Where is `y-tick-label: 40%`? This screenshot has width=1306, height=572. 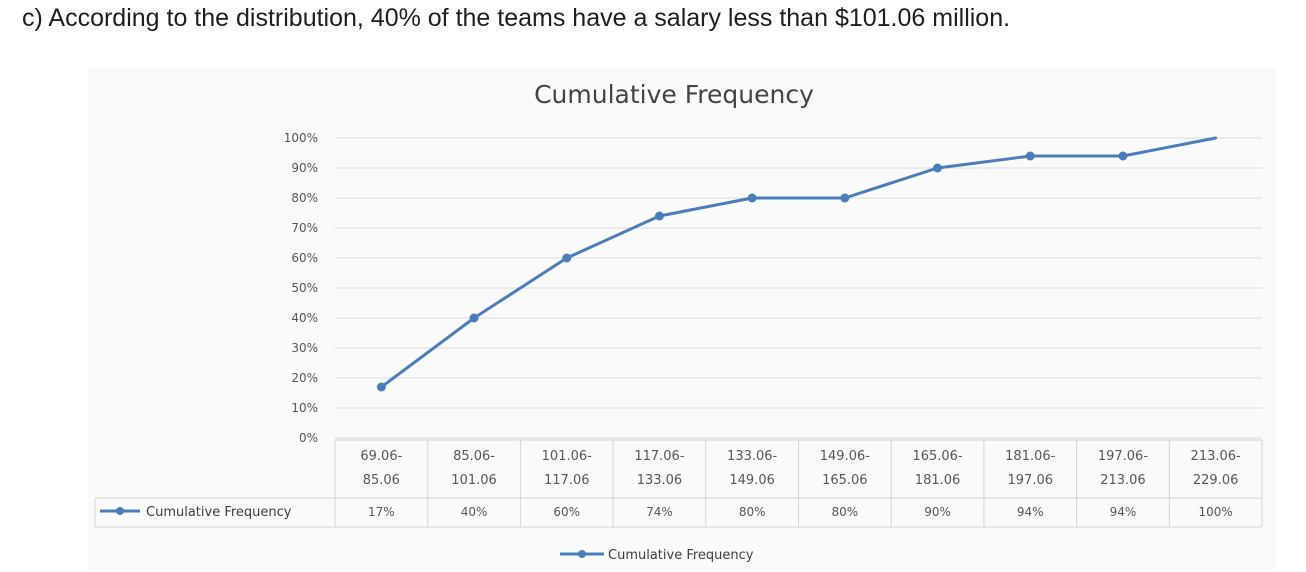 y-tick-label: 40% is located at coordinates (304, 318).